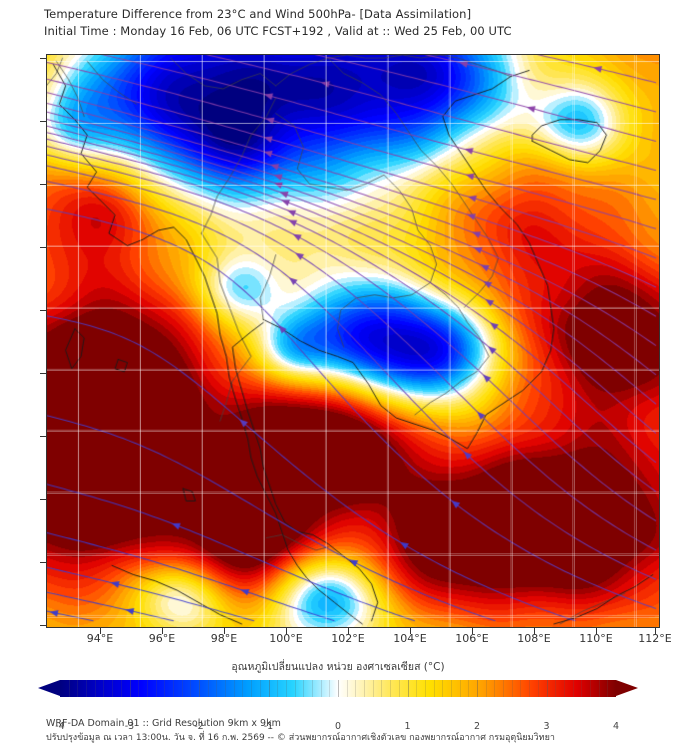  I want to click on colorbar-tick-neg3: -3, so click(129, 726).